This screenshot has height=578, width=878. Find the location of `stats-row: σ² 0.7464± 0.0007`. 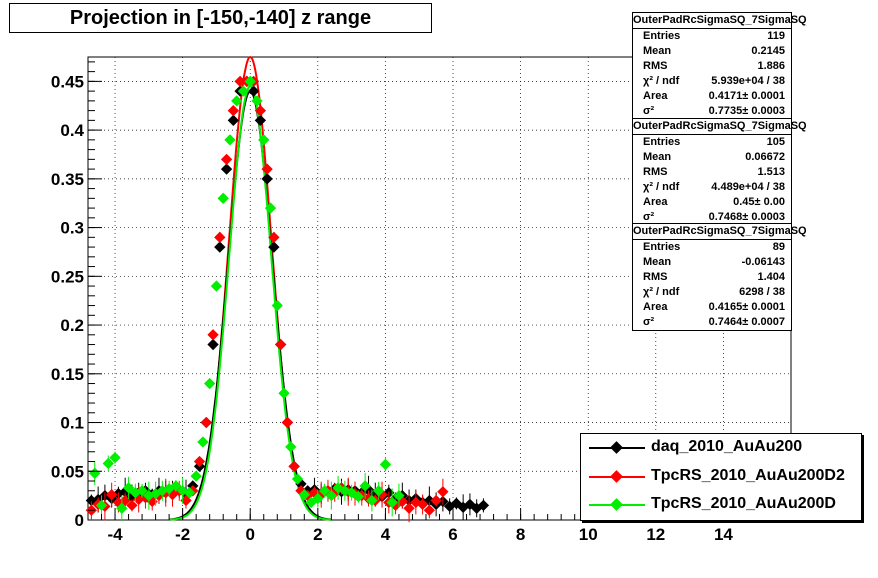

stats-row: σ² 0.7464± 0.0007 is located at coordinates (714, 322).